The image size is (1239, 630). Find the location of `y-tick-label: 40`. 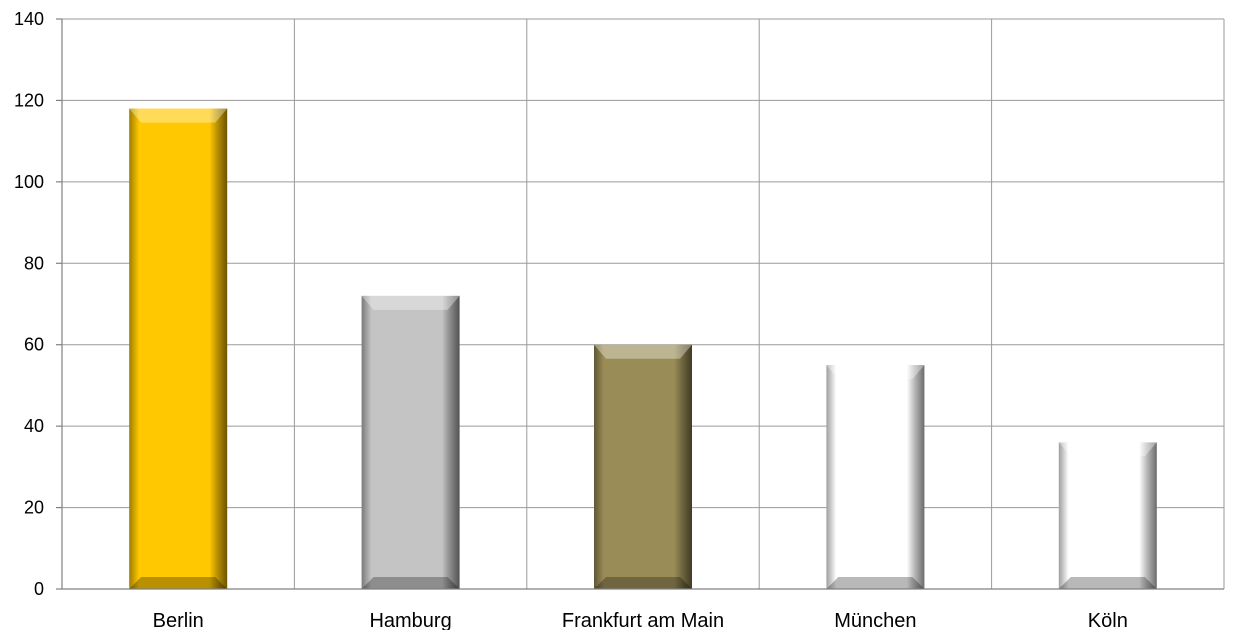

y-tick-label: 40 is located at coordinates (34, 426).